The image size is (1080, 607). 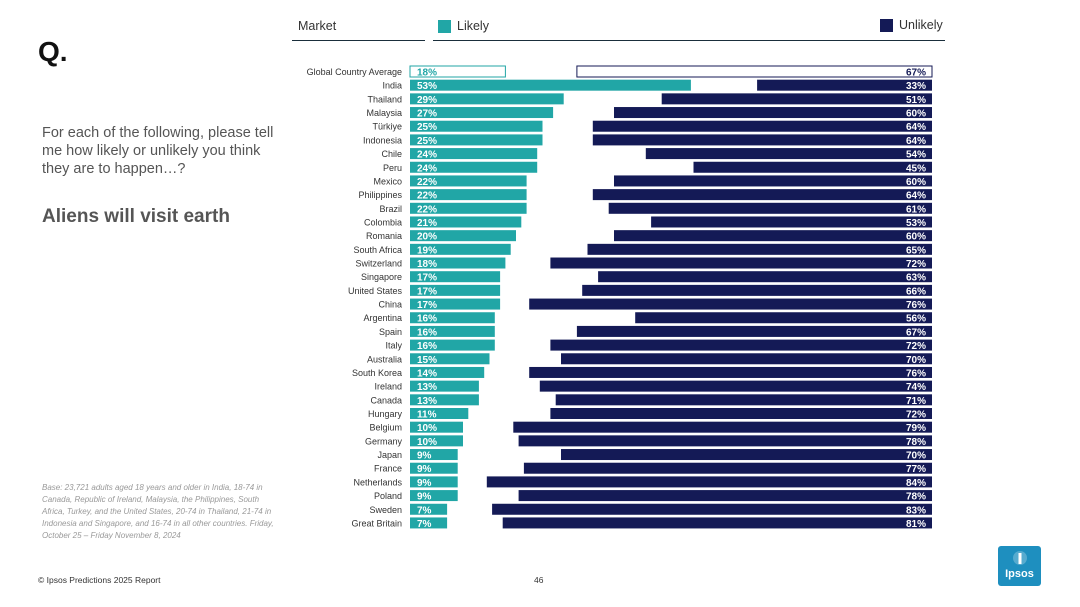 I want to click on category-label-5: Indonesia, so click(x=382, y=140).